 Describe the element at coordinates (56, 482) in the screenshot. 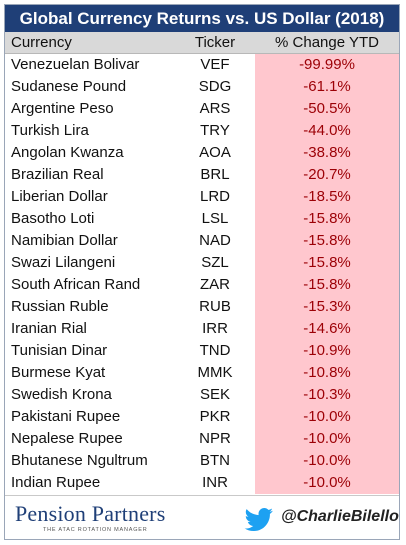

I see `currency-name: Indian Rupee` at that location.